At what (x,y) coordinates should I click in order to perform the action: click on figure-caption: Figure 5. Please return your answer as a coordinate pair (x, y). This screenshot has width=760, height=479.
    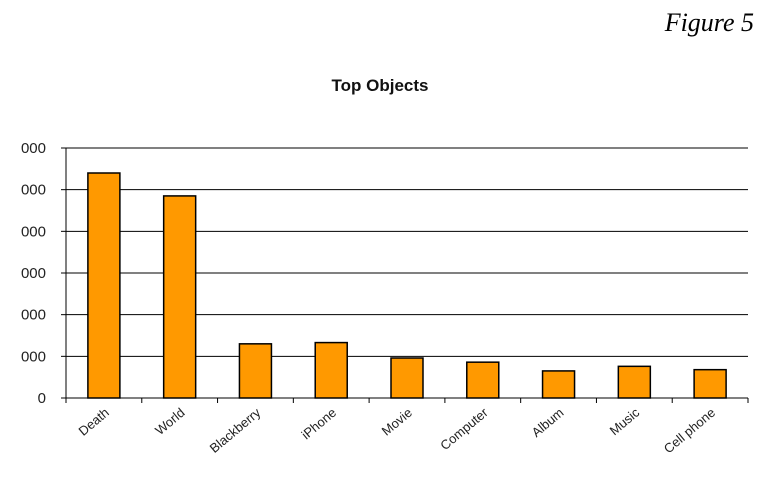
    Looking at the image, I should click on (709, 22).